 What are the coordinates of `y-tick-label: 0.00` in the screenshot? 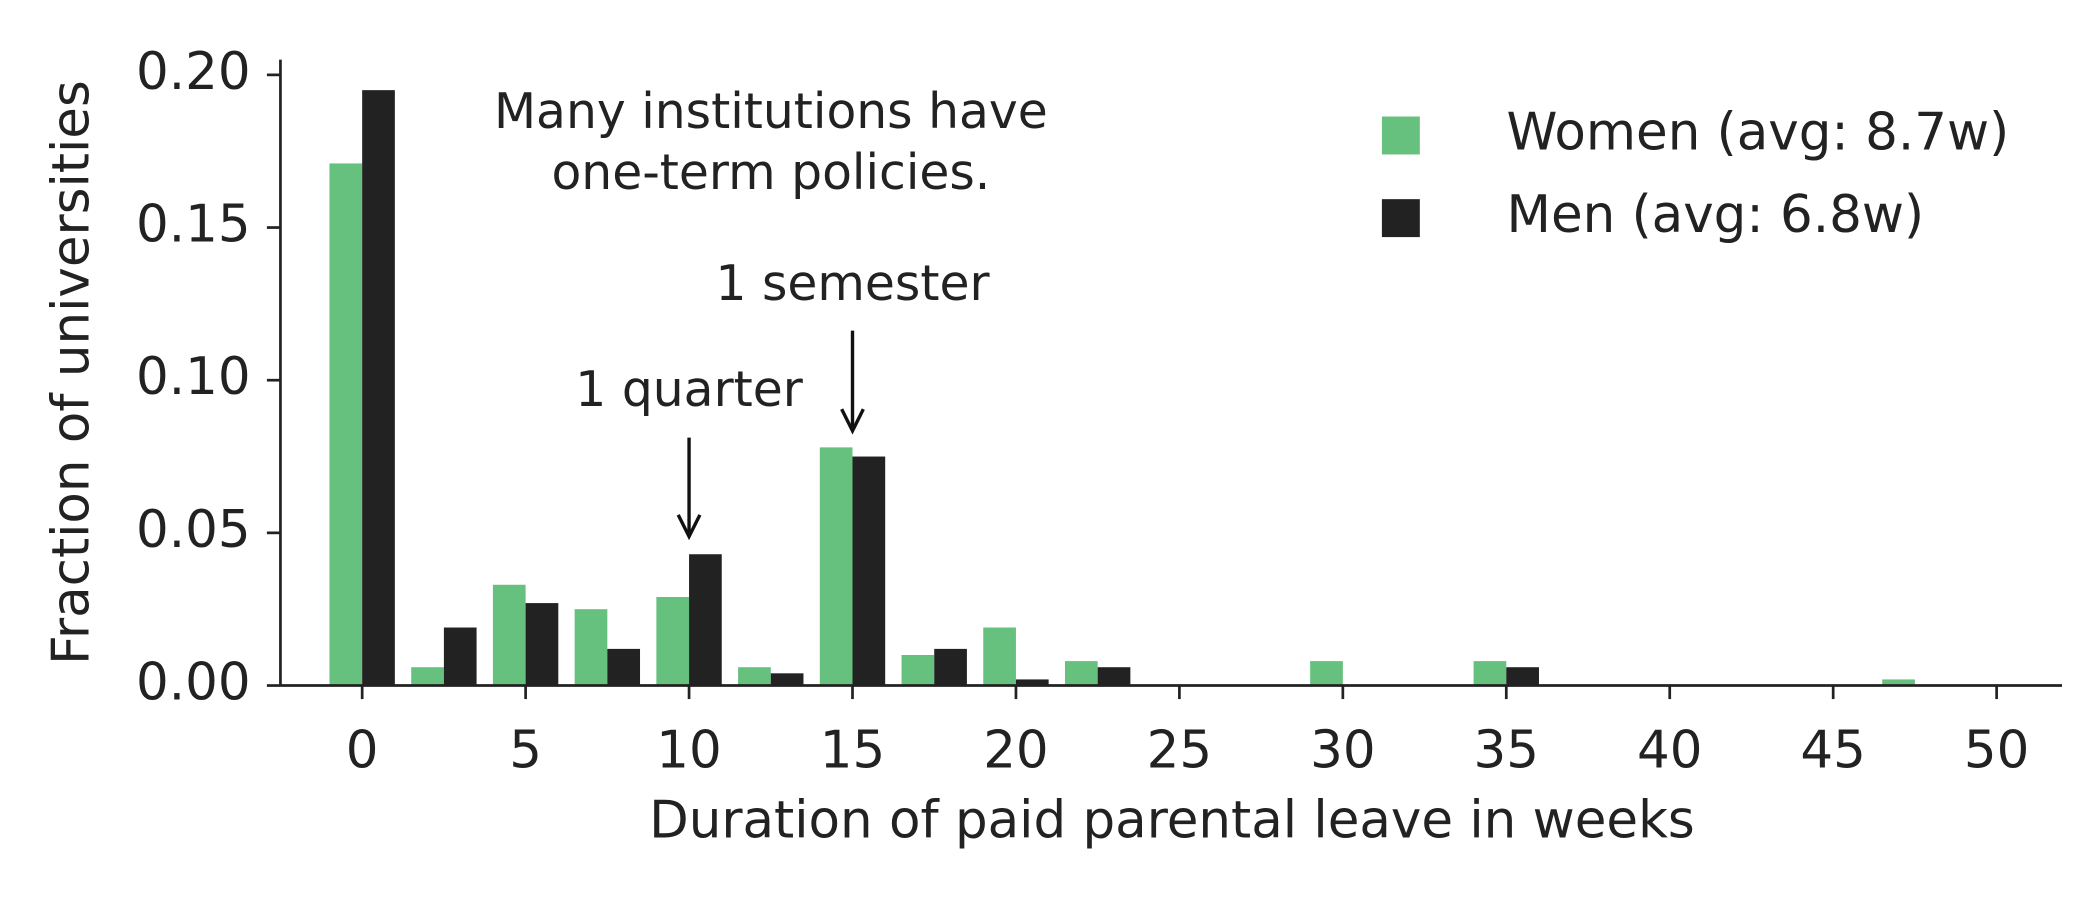 It's located at (193, 683).